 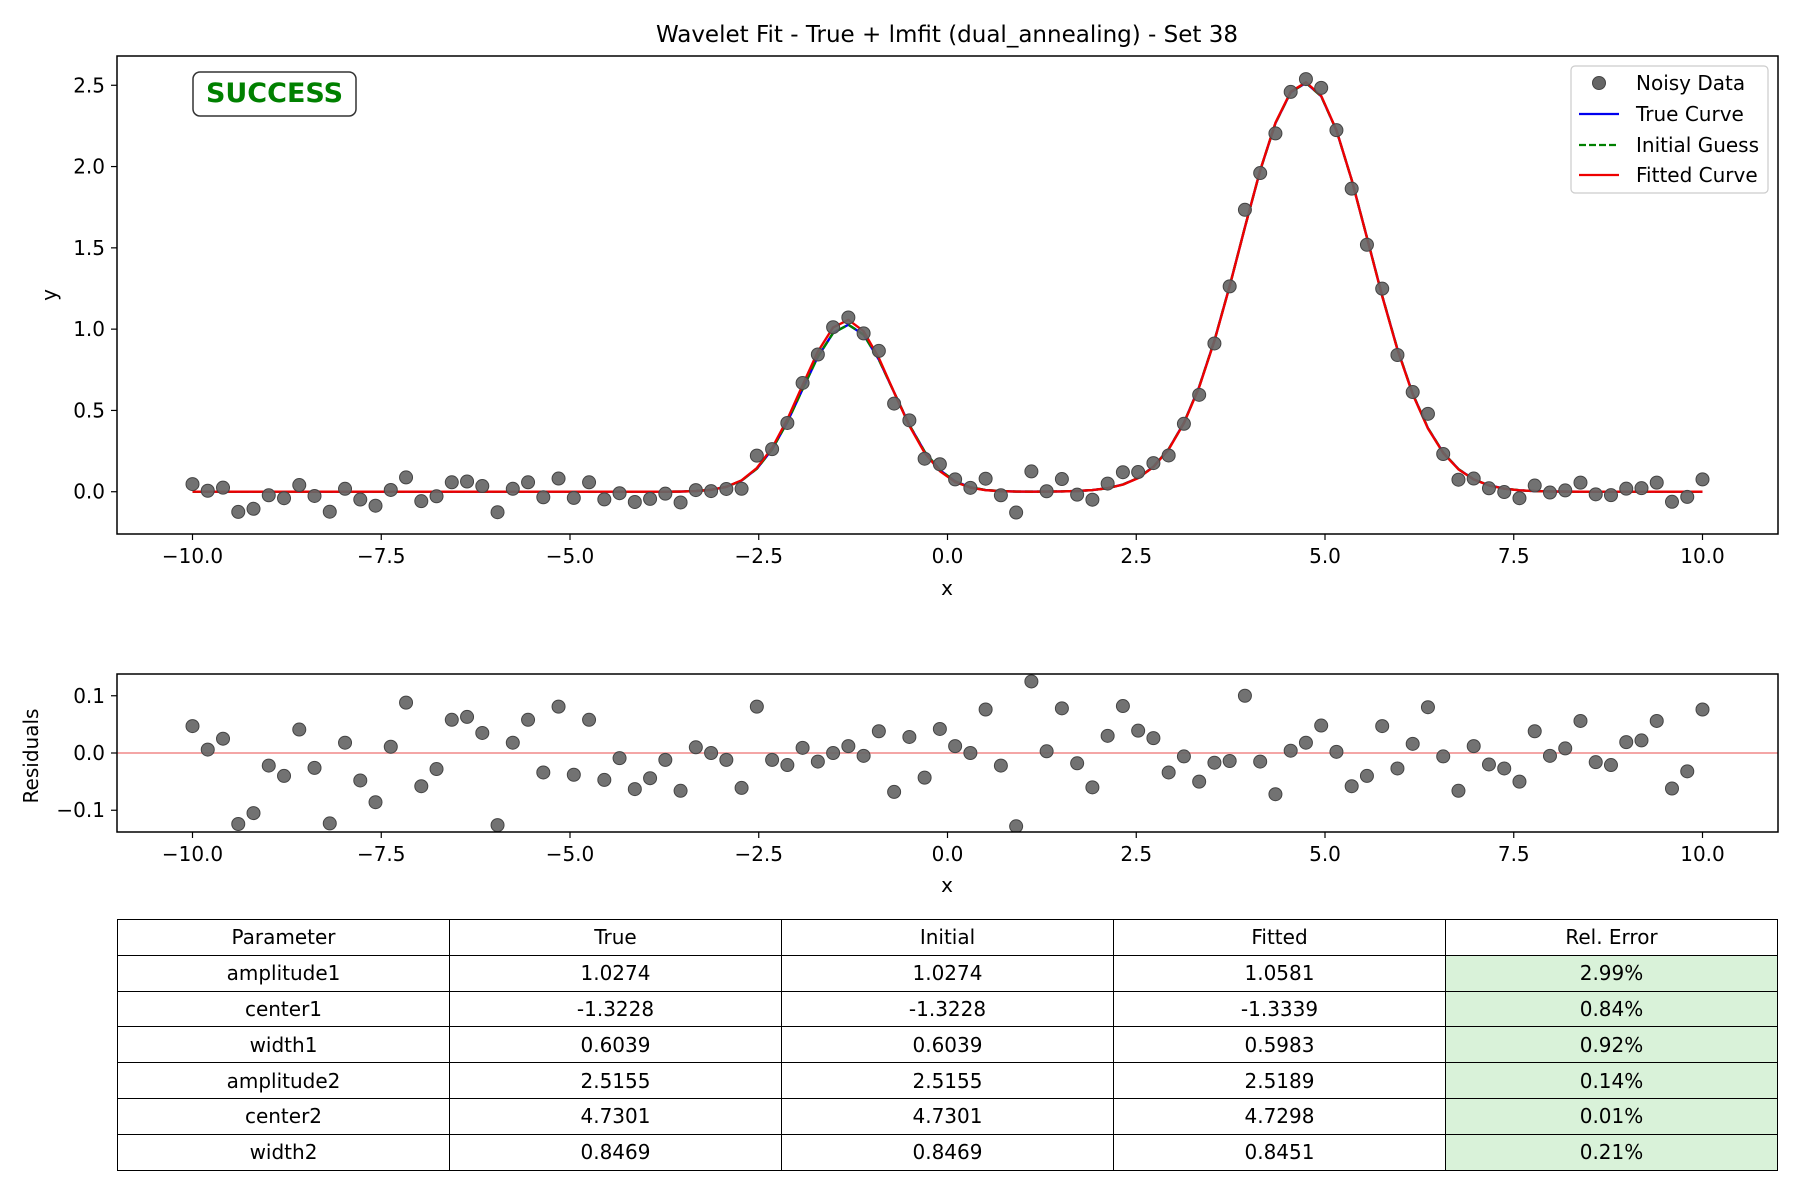 I want to click on table-cell-rel-error: 0.21%, so click(x=1611, y=1152).